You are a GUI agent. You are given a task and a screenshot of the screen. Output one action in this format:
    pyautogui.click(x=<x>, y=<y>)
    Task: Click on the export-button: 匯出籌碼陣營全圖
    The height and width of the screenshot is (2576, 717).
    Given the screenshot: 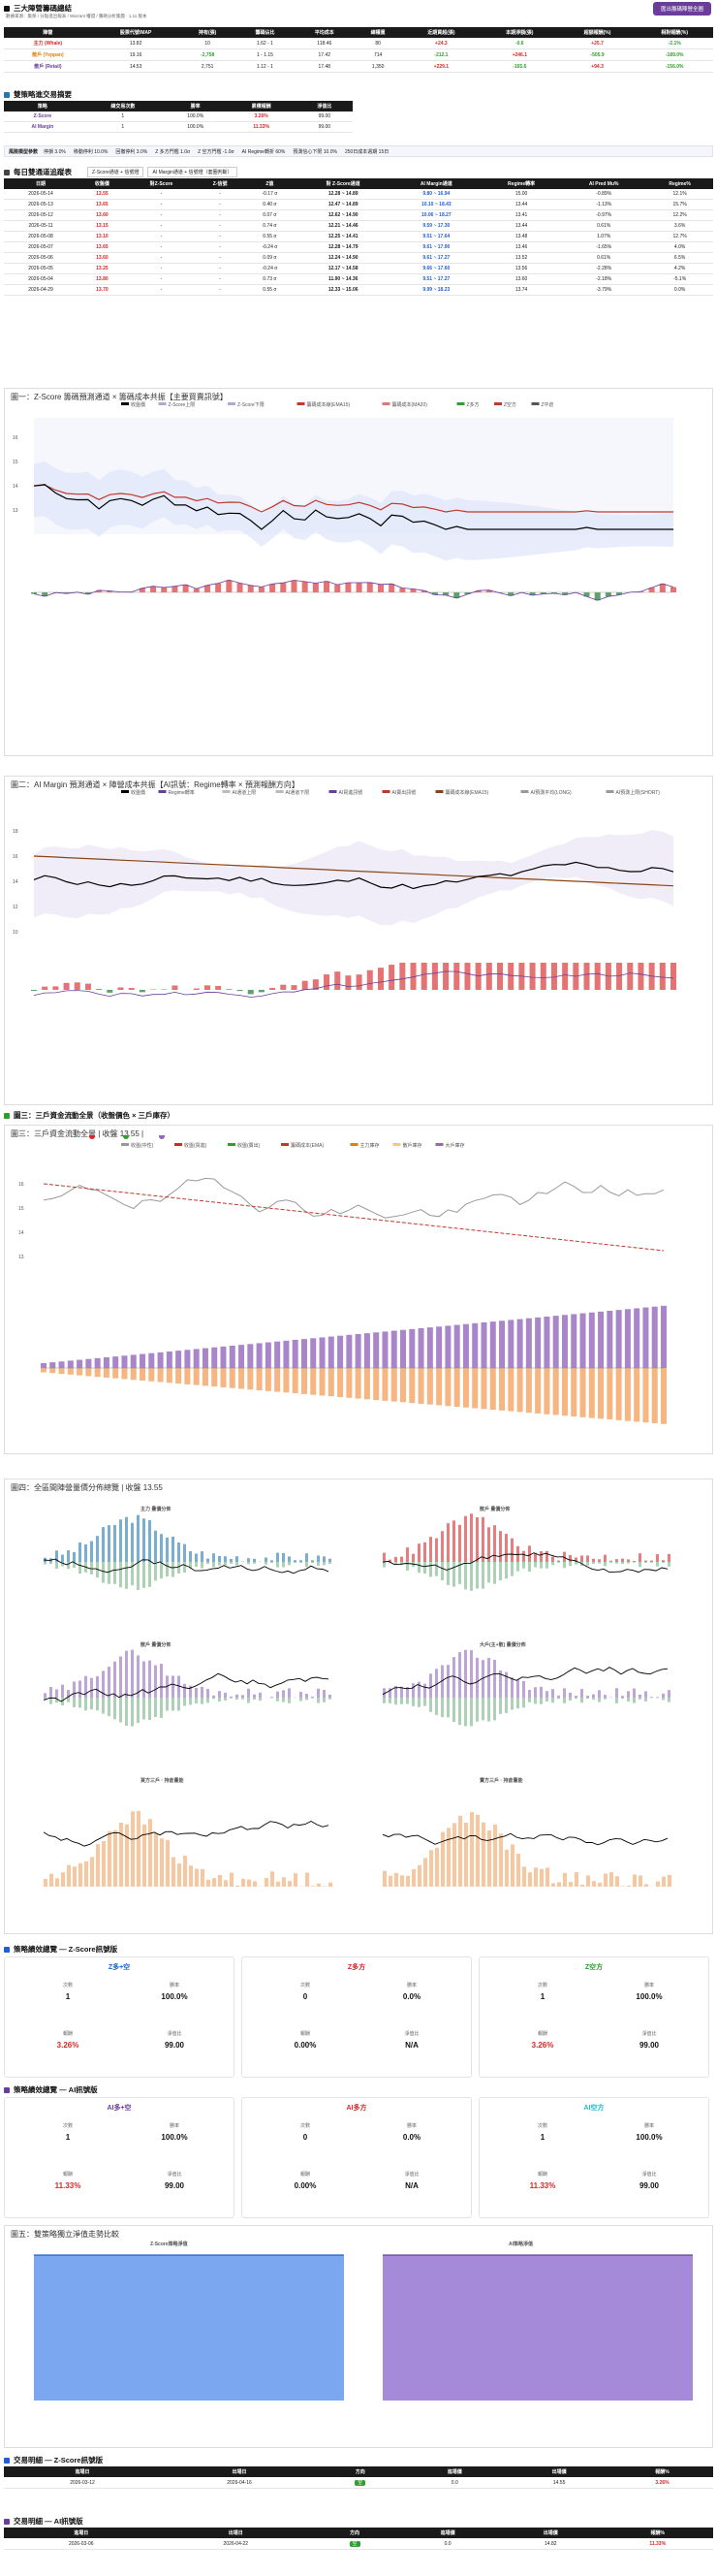 What is the action you would take?
    pyautogui.click(x=681, y=9)
    